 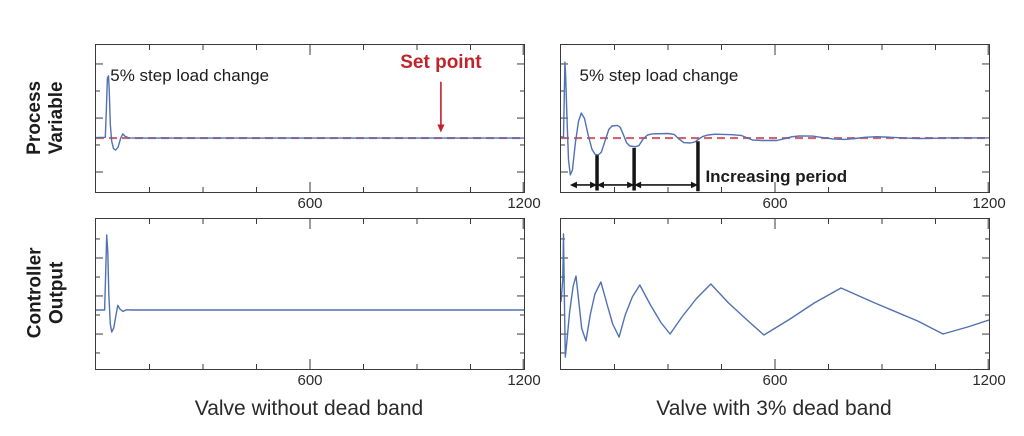 I want to click on setpoint-annotation: Set point, so click(x=441, y=62).